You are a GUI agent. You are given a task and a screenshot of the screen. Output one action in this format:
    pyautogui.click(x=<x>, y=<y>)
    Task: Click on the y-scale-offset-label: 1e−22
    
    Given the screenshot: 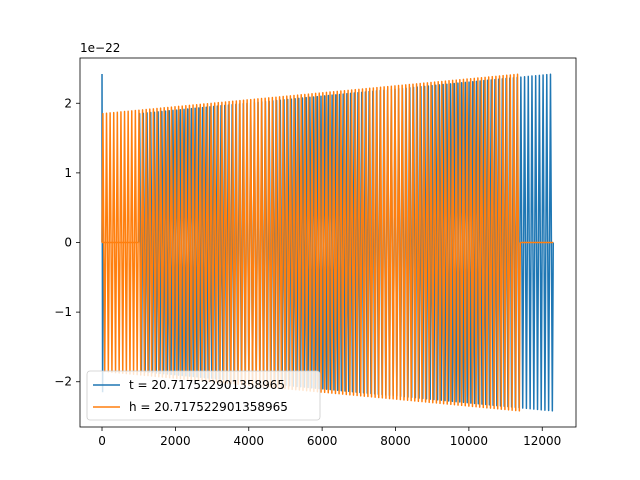 What is the action you would take?
    pyautogui.click(x=100, y=48)
    